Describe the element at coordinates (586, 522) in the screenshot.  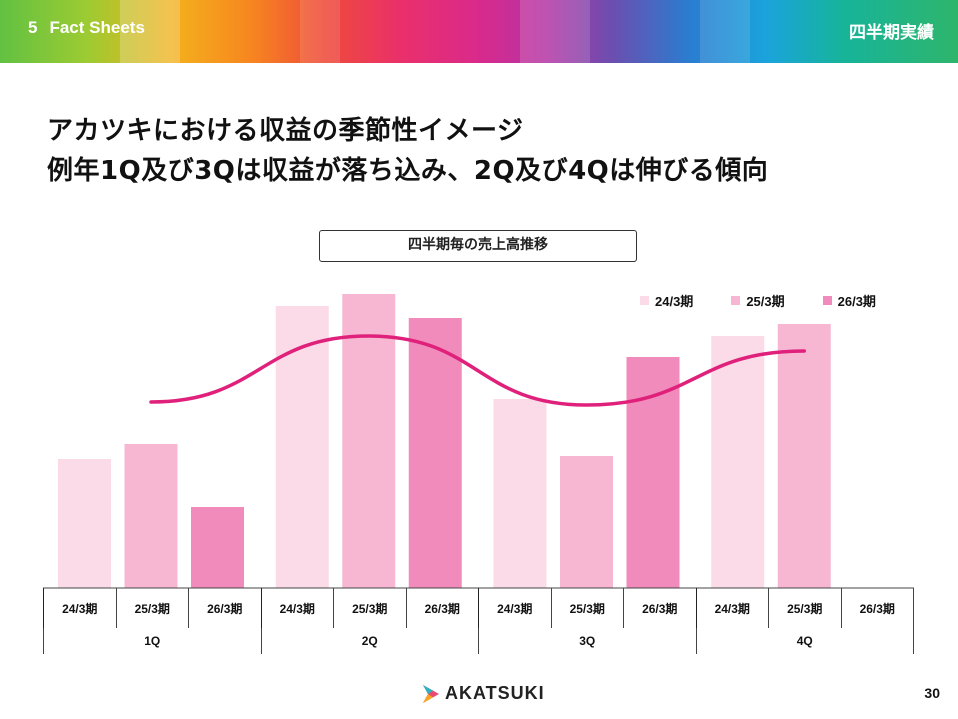
I see `bar-3Q-25/3期` at that location.